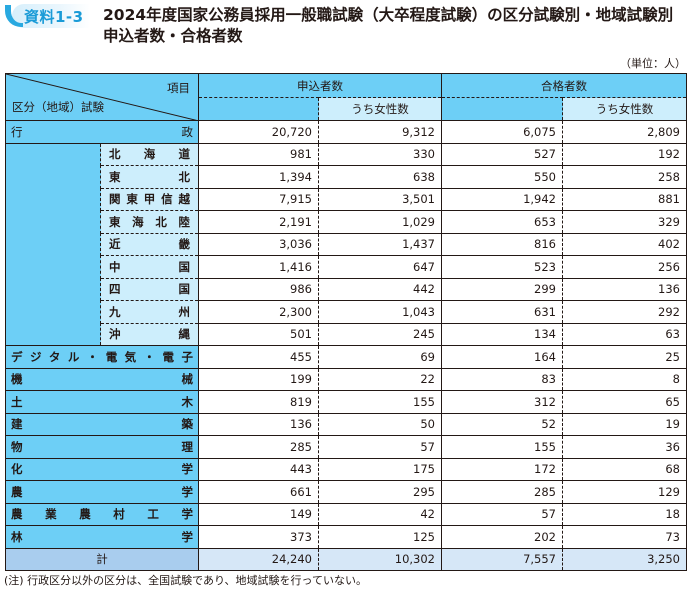  Describe the element at coordinates (624, 109) in the screenshot. I see `header-passers-women: うち女性数` at that location.